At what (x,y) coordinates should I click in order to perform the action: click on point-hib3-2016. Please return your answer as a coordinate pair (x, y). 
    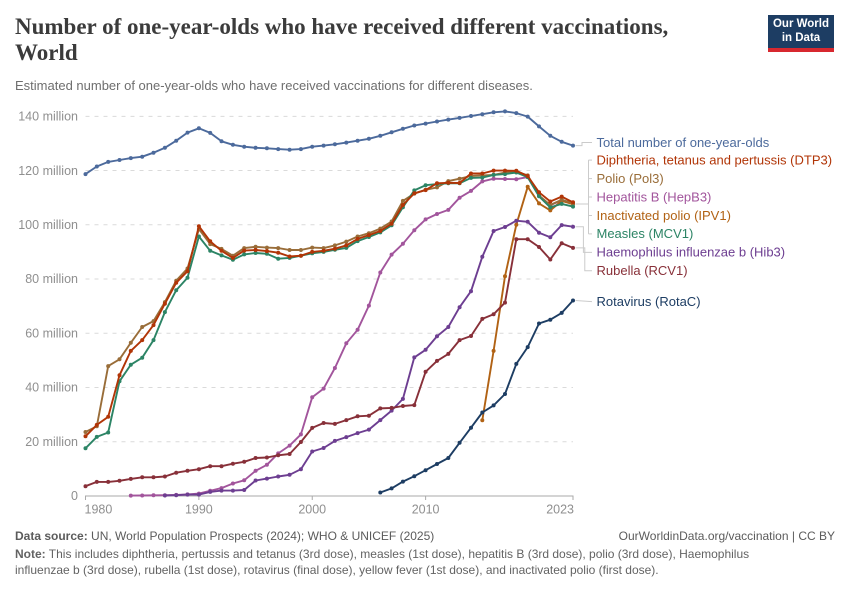
    Looking at the image, I should click on (493, 231).